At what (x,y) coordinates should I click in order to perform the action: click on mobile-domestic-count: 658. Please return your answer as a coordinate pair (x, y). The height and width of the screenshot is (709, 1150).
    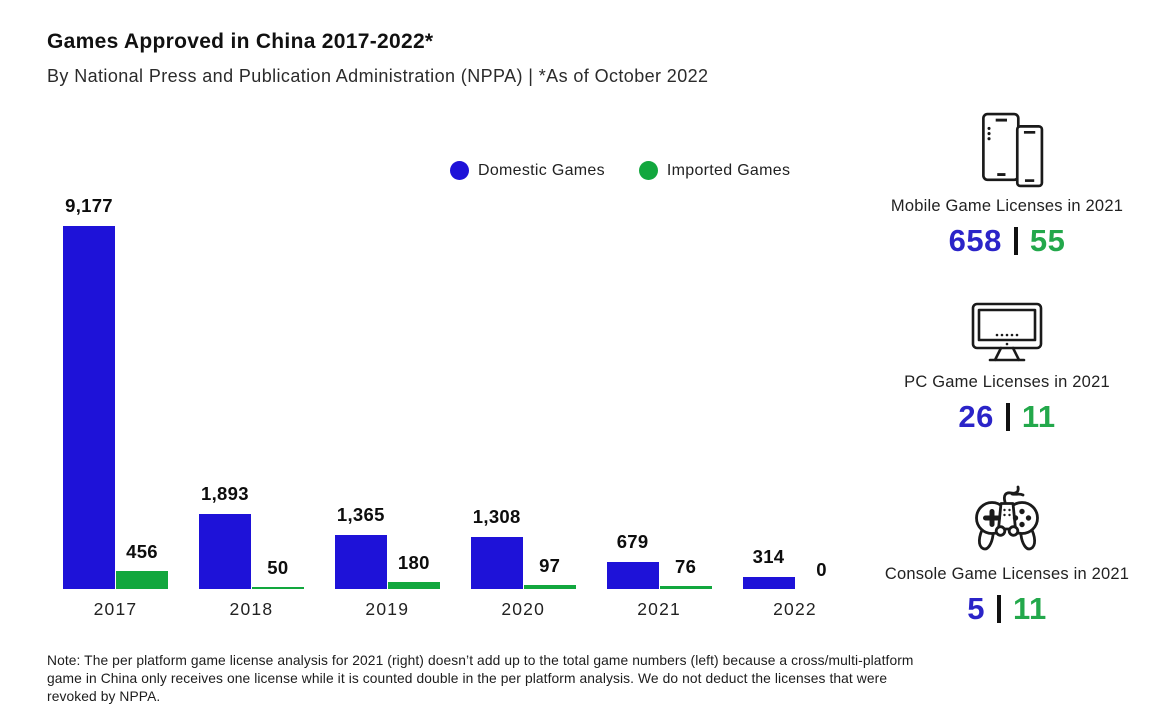
    Looking at the image, I should click on (975, 240).